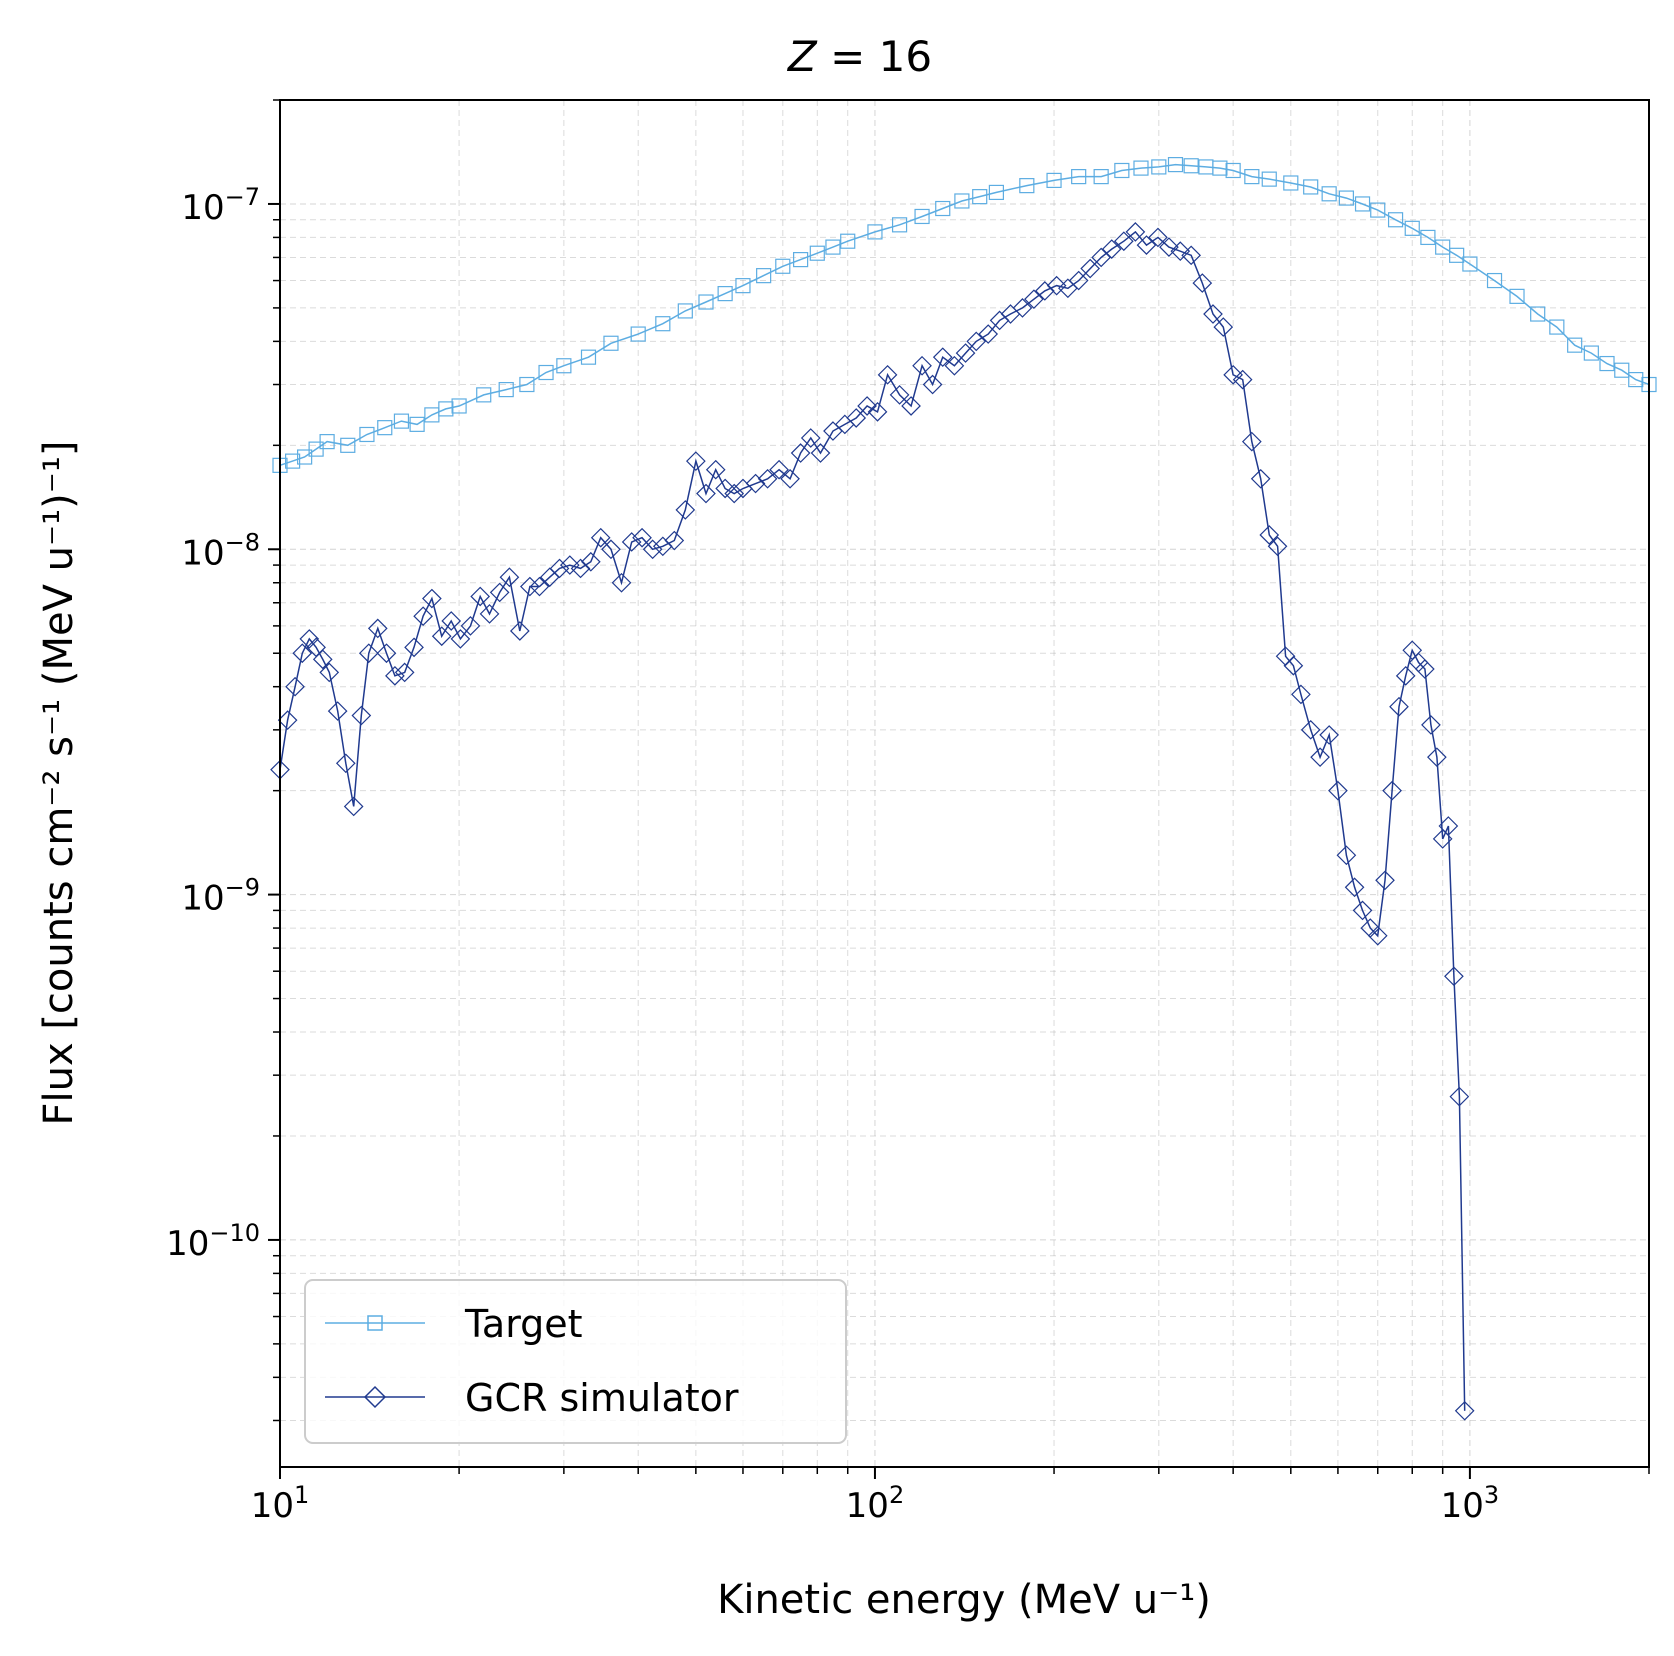  Describe the element at coordinates (875, 1503) in the screenshot. I see `x-tick-label: 10²` at that location.